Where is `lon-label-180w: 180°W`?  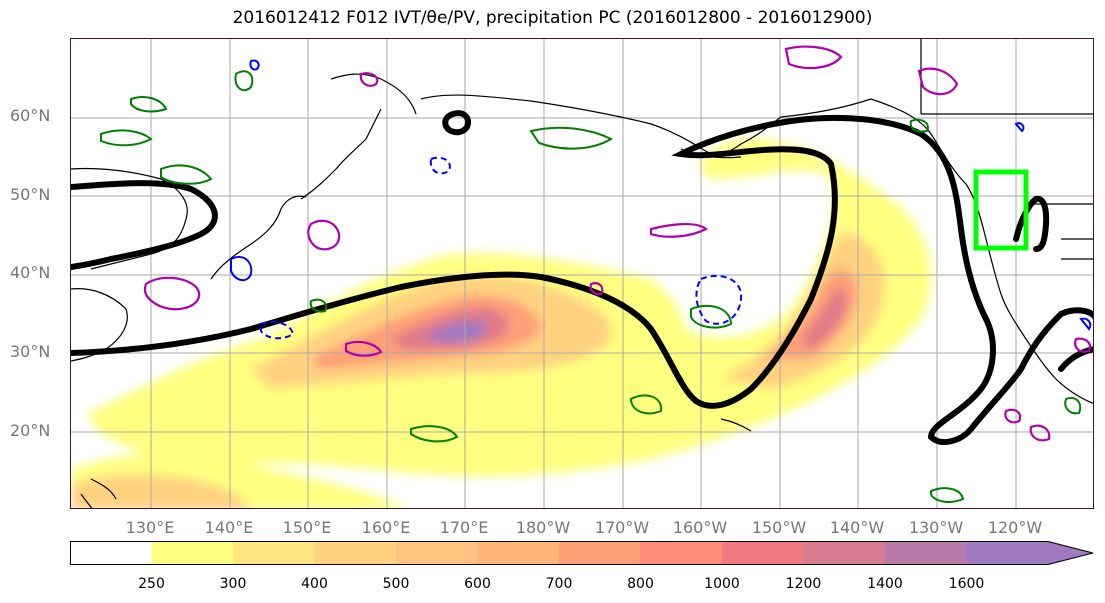
lon-label-180w: 180°W is located at coordinates (543, 527).